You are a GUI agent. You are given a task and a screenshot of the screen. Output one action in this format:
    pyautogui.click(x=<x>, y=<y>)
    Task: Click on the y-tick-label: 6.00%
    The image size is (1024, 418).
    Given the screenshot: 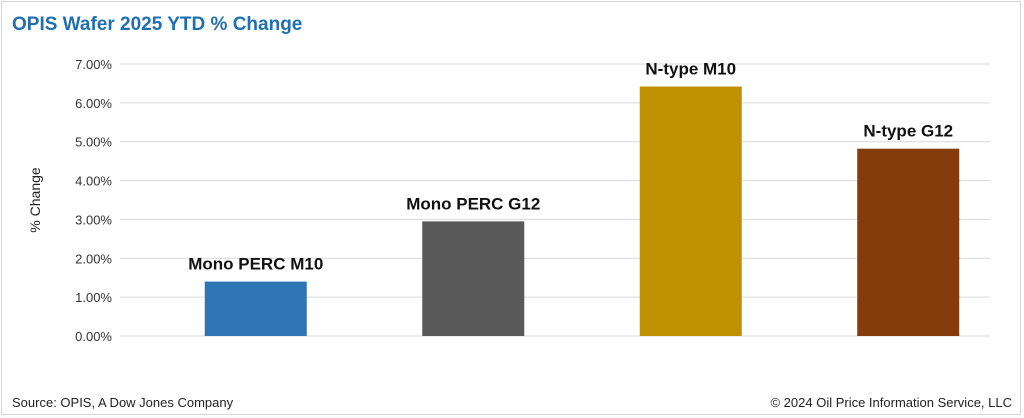 What is the action you would take?
    pyautogui.click(x=93, y=103)
    